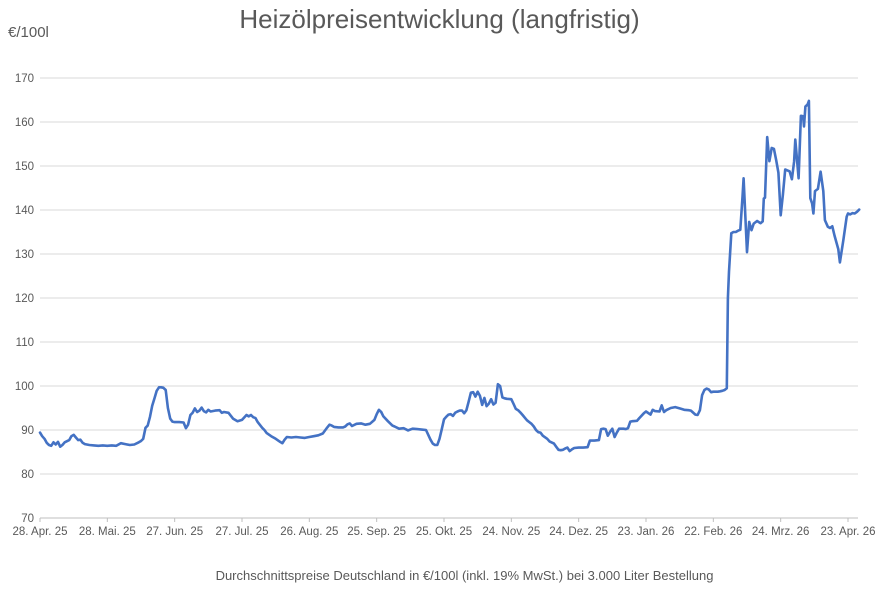 The width and height of the screenshot is (879, 589). I want to click on x-tick-label: 23. Jan. 26, so click(646, 532).